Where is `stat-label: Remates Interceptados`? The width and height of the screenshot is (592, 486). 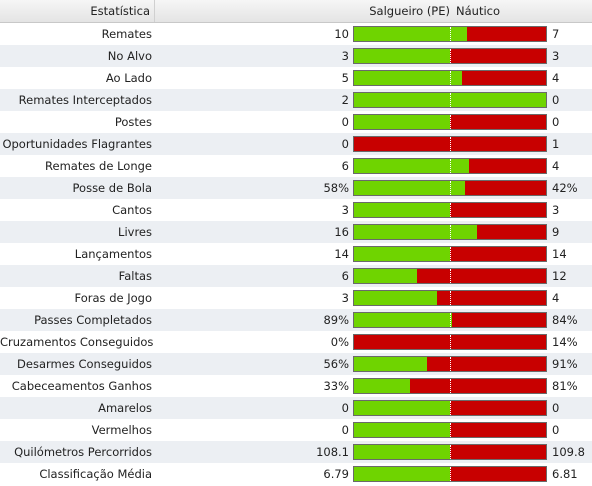 stat-label: Remates Interceptados is located at coordinates (85, 100).